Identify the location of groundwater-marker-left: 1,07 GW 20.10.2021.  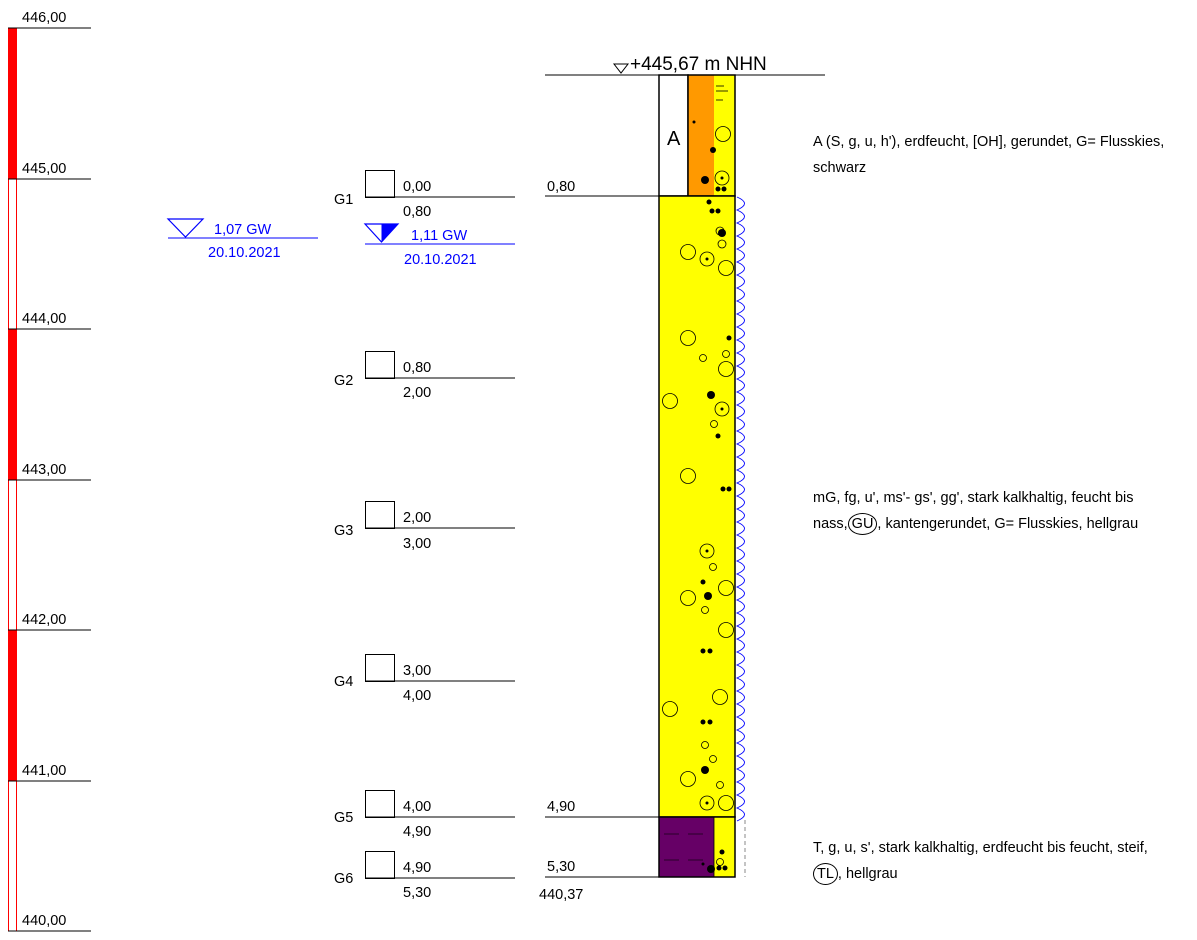
(242, 239).